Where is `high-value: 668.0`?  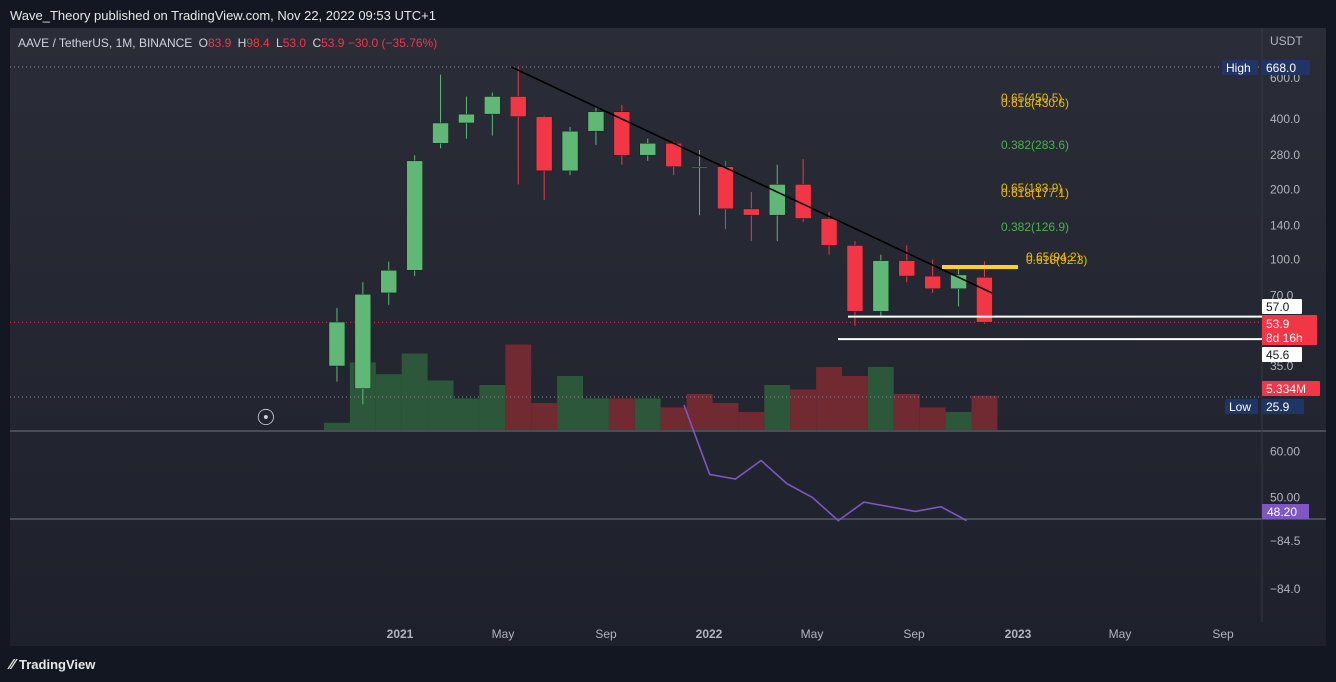 high-value: 668.0 is located at coordinates (1281, 68).